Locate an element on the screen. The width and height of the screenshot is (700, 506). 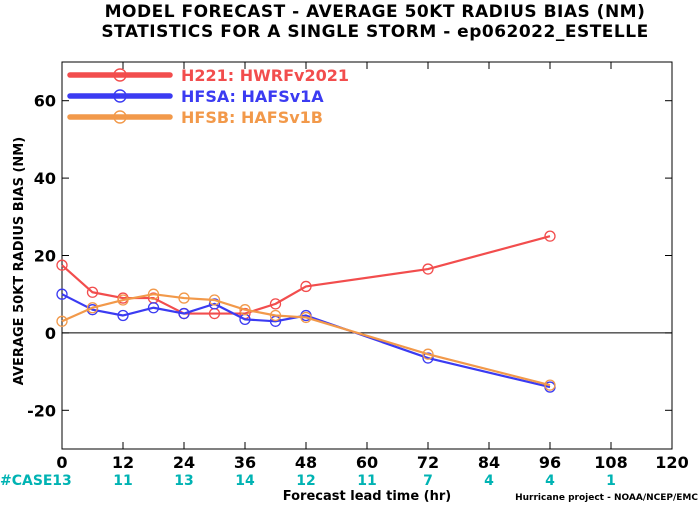
x-tick-label: 60 is located at coordinates (367, 462).